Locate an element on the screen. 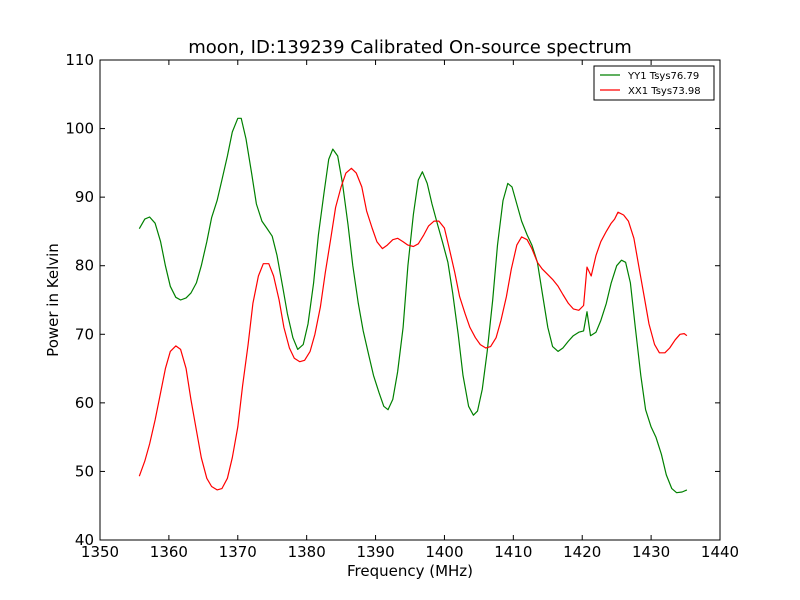 This screenshot has width=800, height=600. legend-entry: XX1 Tsys73.98 is located at coordinates (664, 91).